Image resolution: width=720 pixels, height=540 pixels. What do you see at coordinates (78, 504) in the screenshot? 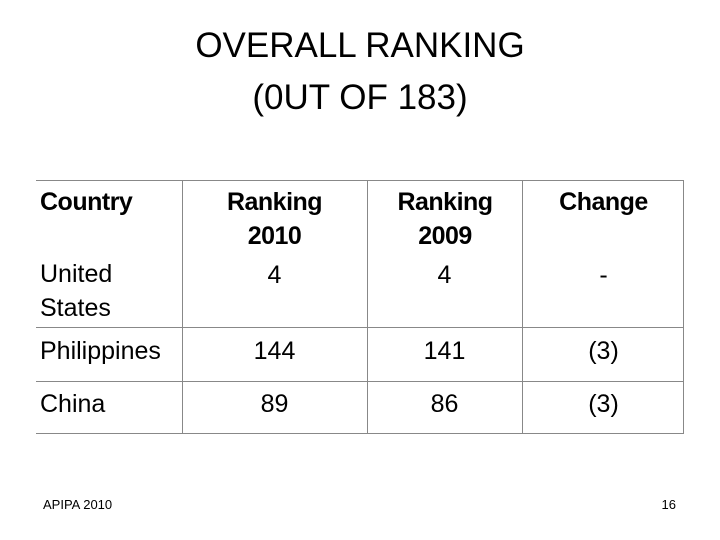
I see `footer-source: APIPA 2010` at bounding box center [78, 504].